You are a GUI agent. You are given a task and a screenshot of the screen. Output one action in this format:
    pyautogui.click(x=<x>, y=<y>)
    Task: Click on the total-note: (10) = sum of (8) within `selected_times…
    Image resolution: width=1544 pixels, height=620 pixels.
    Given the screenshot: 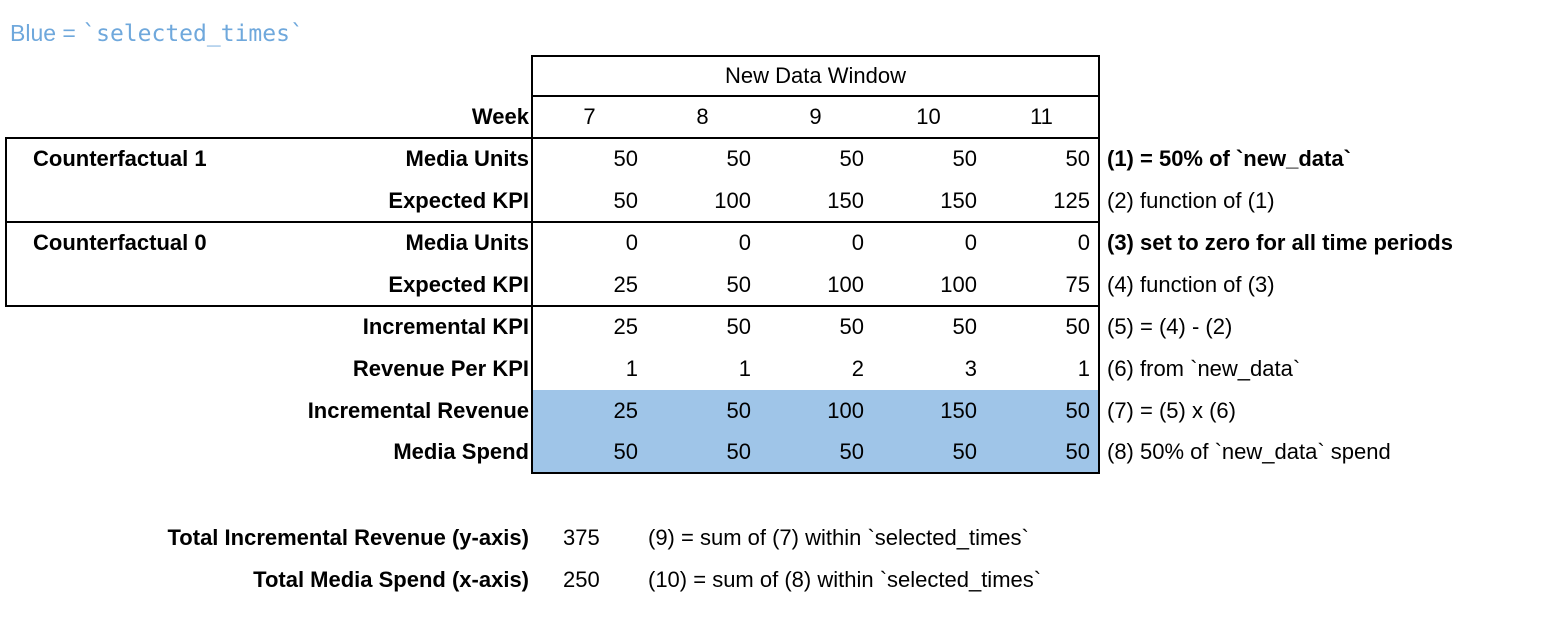 What is the action you would take?
    pyautogui.click(x=845, y=579)
    